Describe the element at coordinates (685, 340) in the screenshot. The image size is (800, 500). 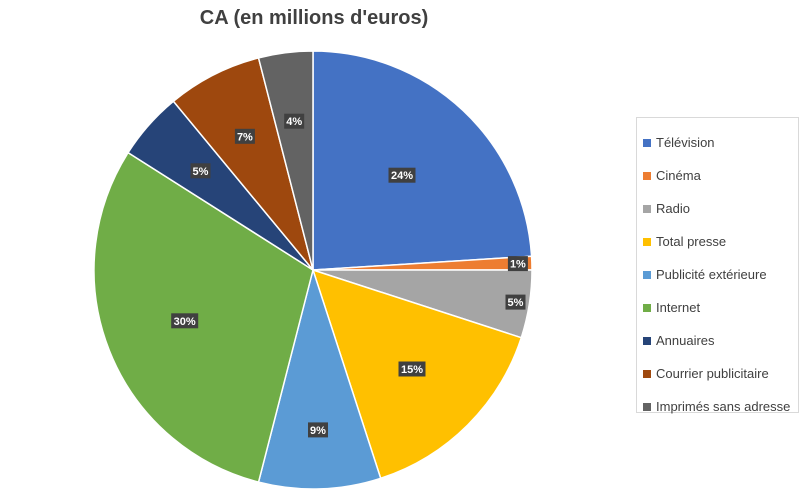
I see `legend-label: Annuaires` at that location.